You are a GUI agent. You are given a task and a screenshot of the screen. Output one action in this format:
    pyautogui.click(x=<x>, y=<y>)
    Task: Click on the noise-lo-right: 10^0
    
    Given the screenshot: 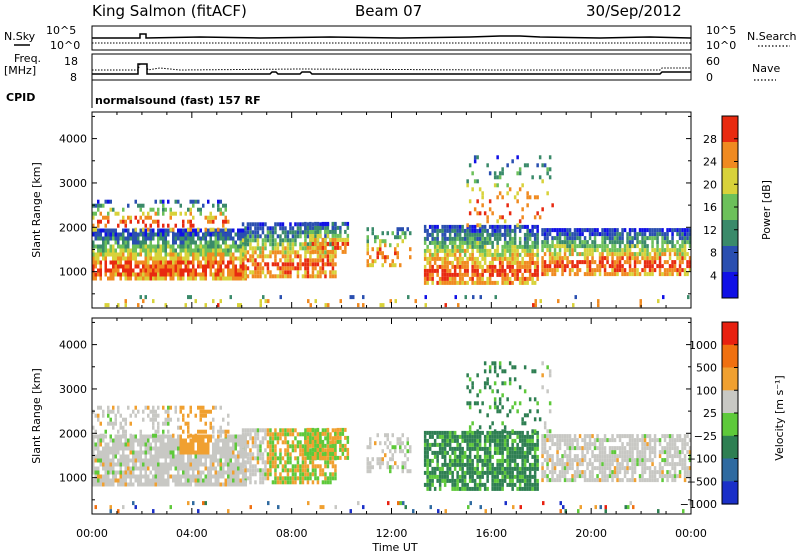 What is the action you would take?
    pyautogui.click(x=721, y=45)
    